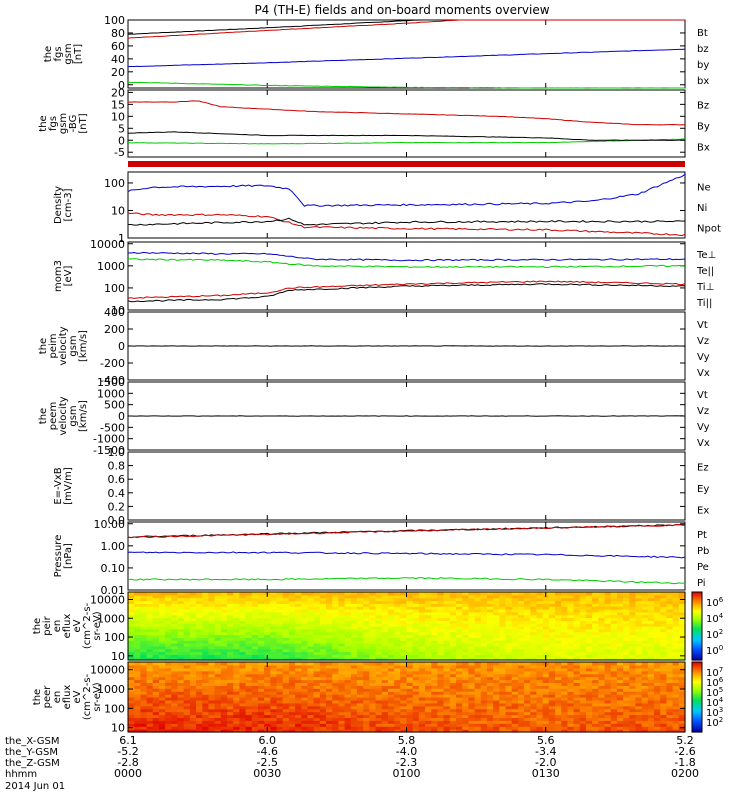  What do you see at coordinates (109, 439) in the screenshot?
I see `y-tick-label: -1000` at bounding box center [109, 439].